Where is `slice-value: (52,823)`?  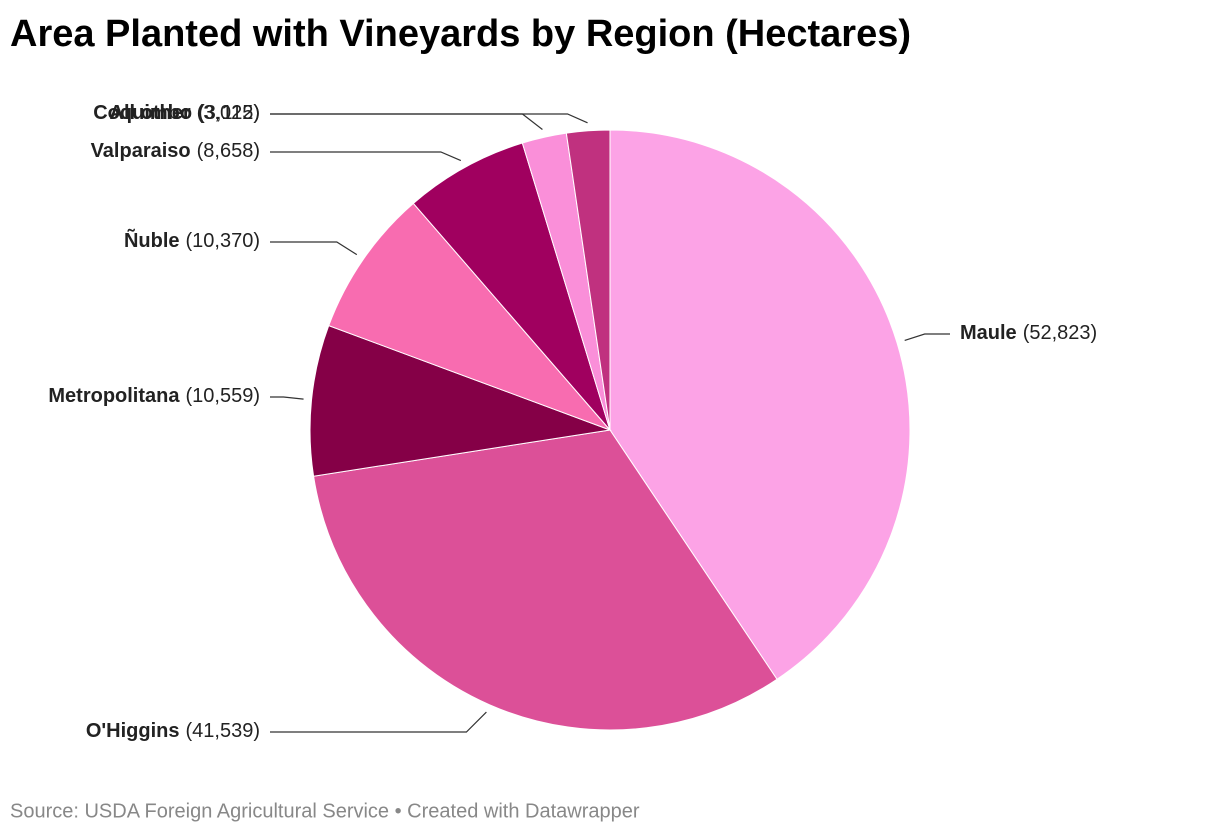 slice-value: (52,823) is located at coordinates (1060, 333).